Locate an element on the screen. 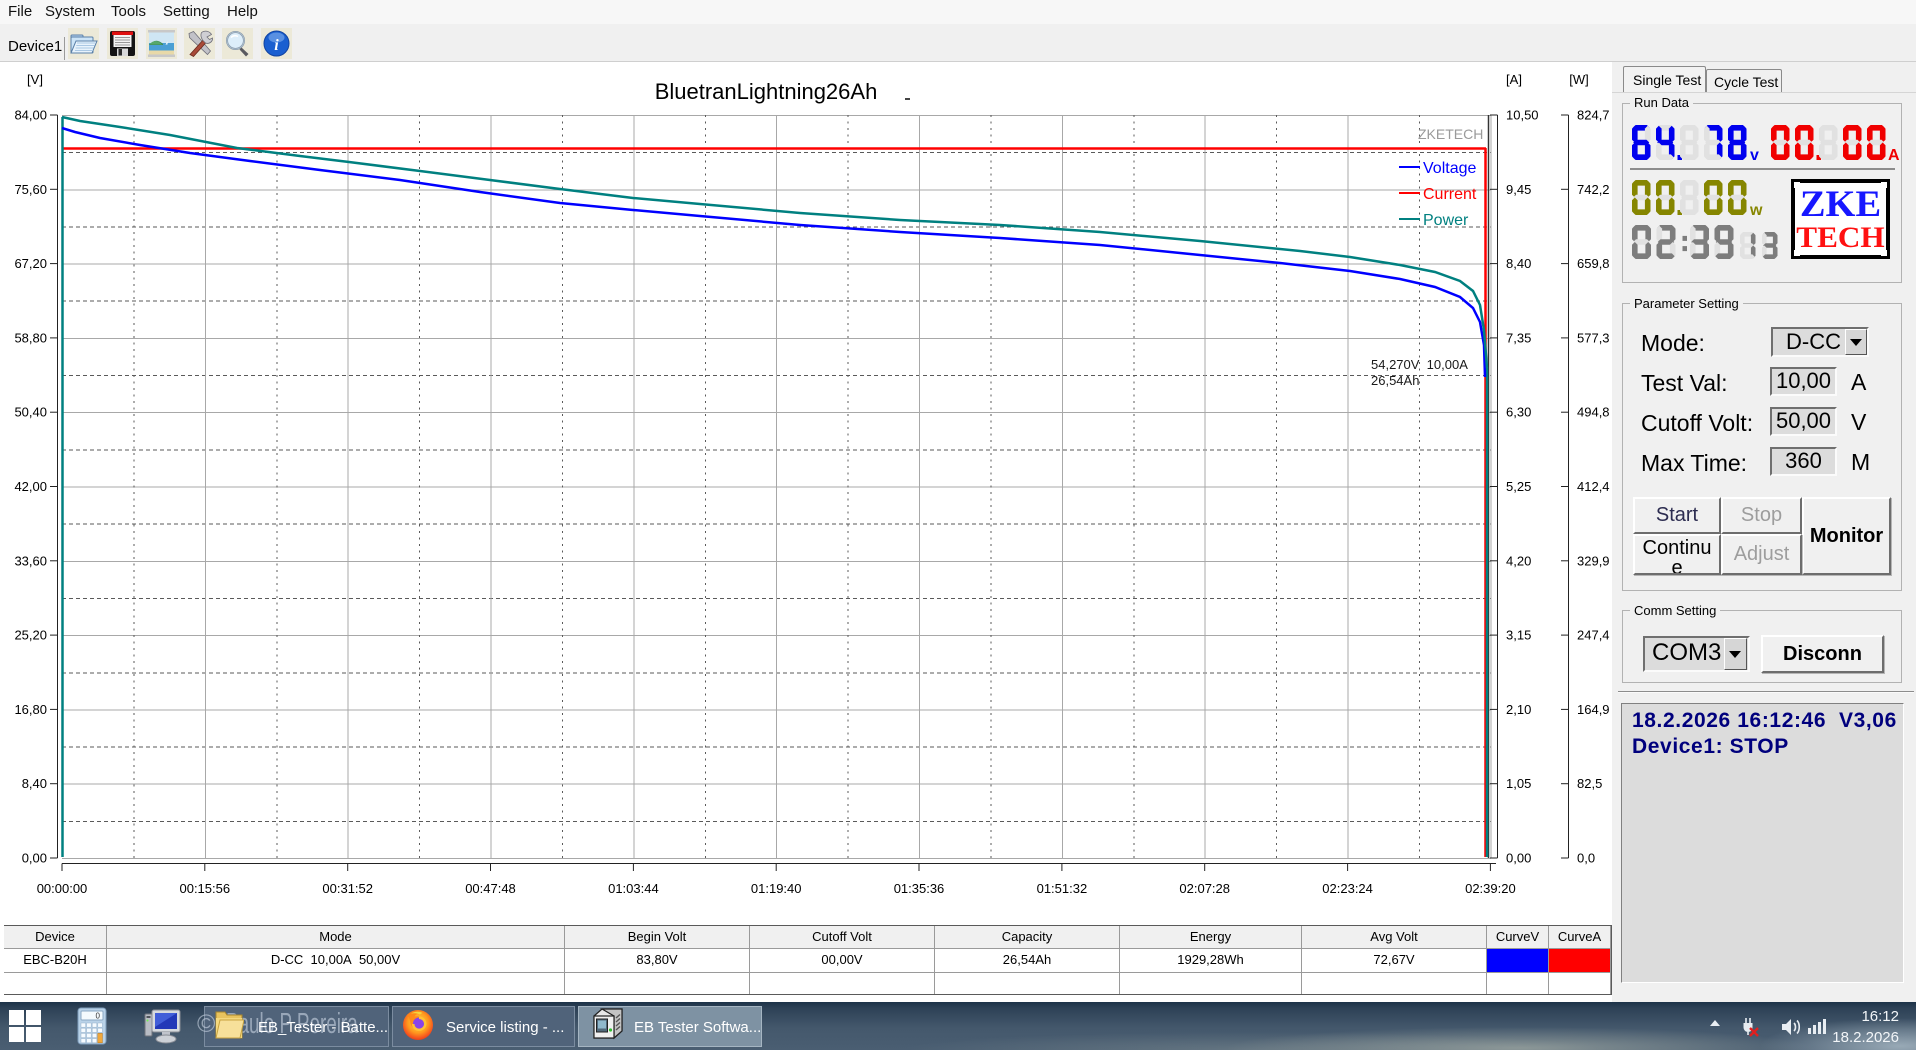  svg-text: 00:00:00 is located at coordinates (62, 888).